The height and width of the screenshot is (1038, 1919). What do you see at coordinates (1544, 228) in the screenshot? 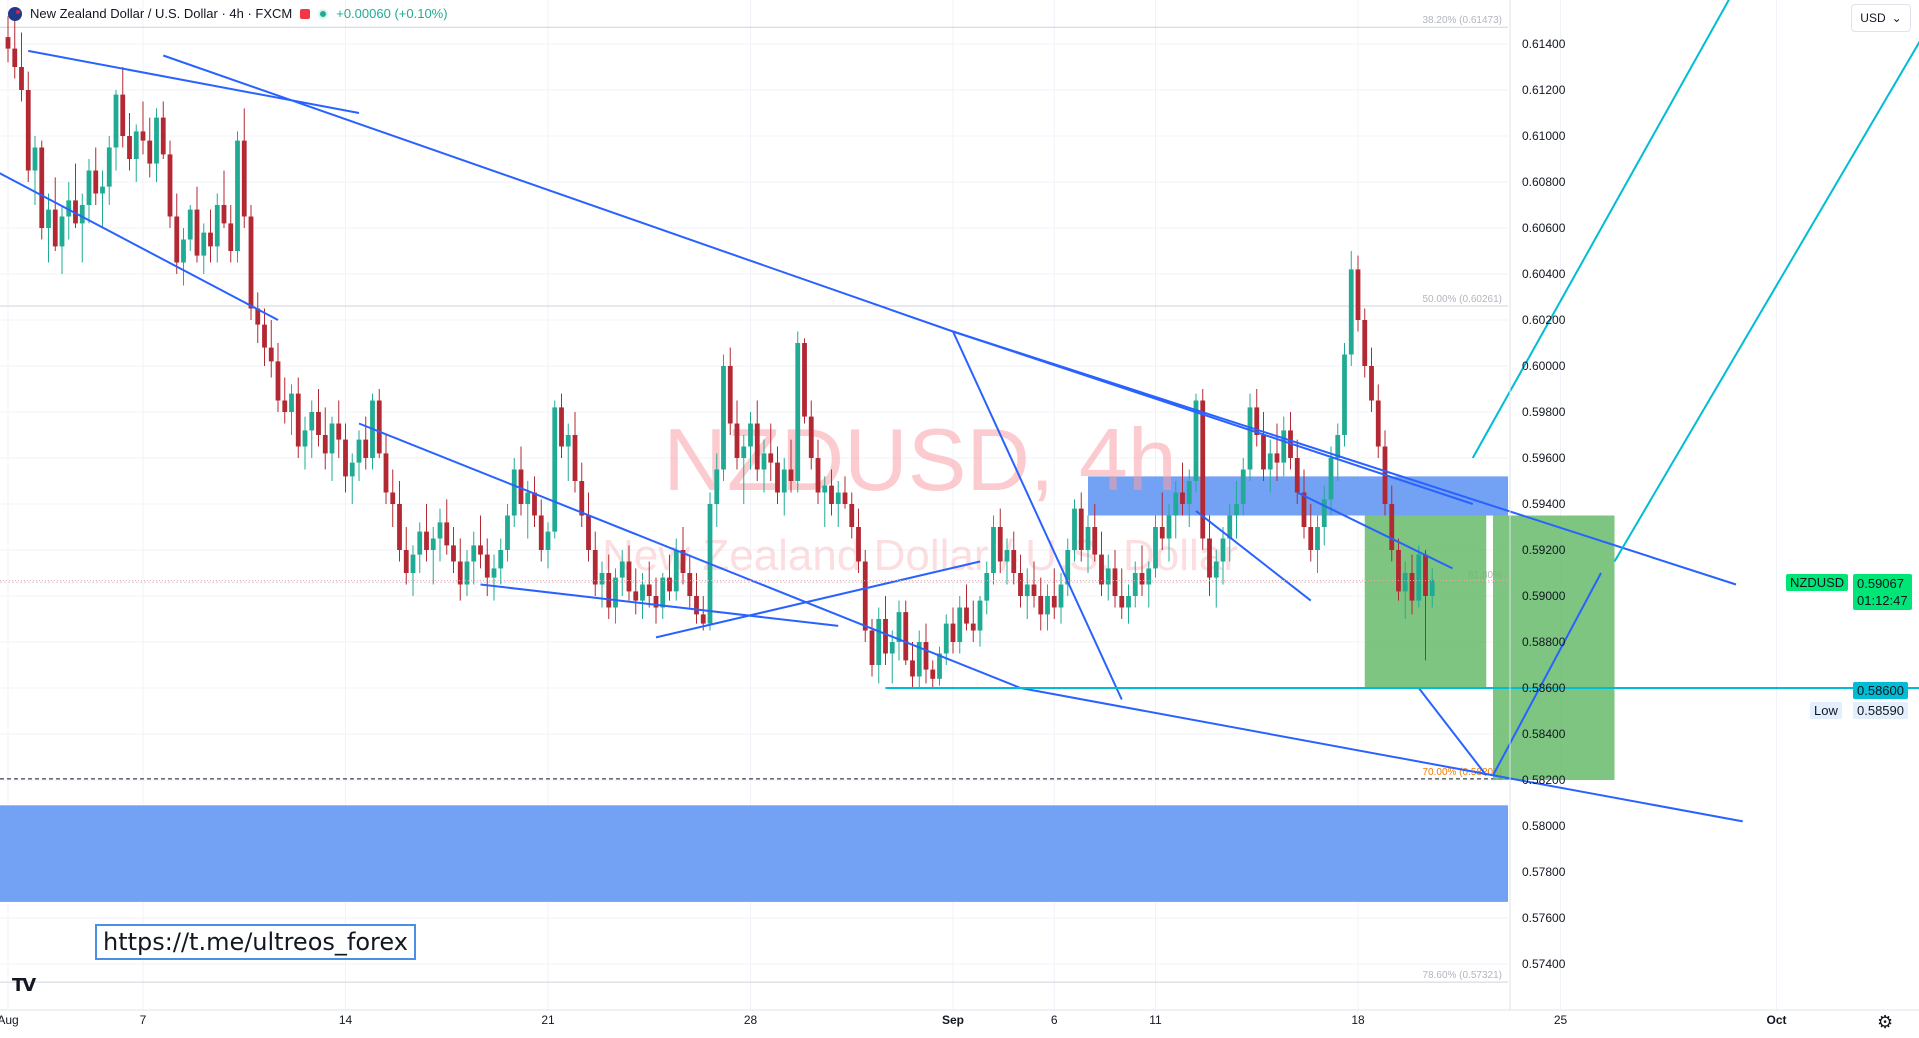
I see `y-tick-label: 0.60600` at bounding box center [1544, 228].